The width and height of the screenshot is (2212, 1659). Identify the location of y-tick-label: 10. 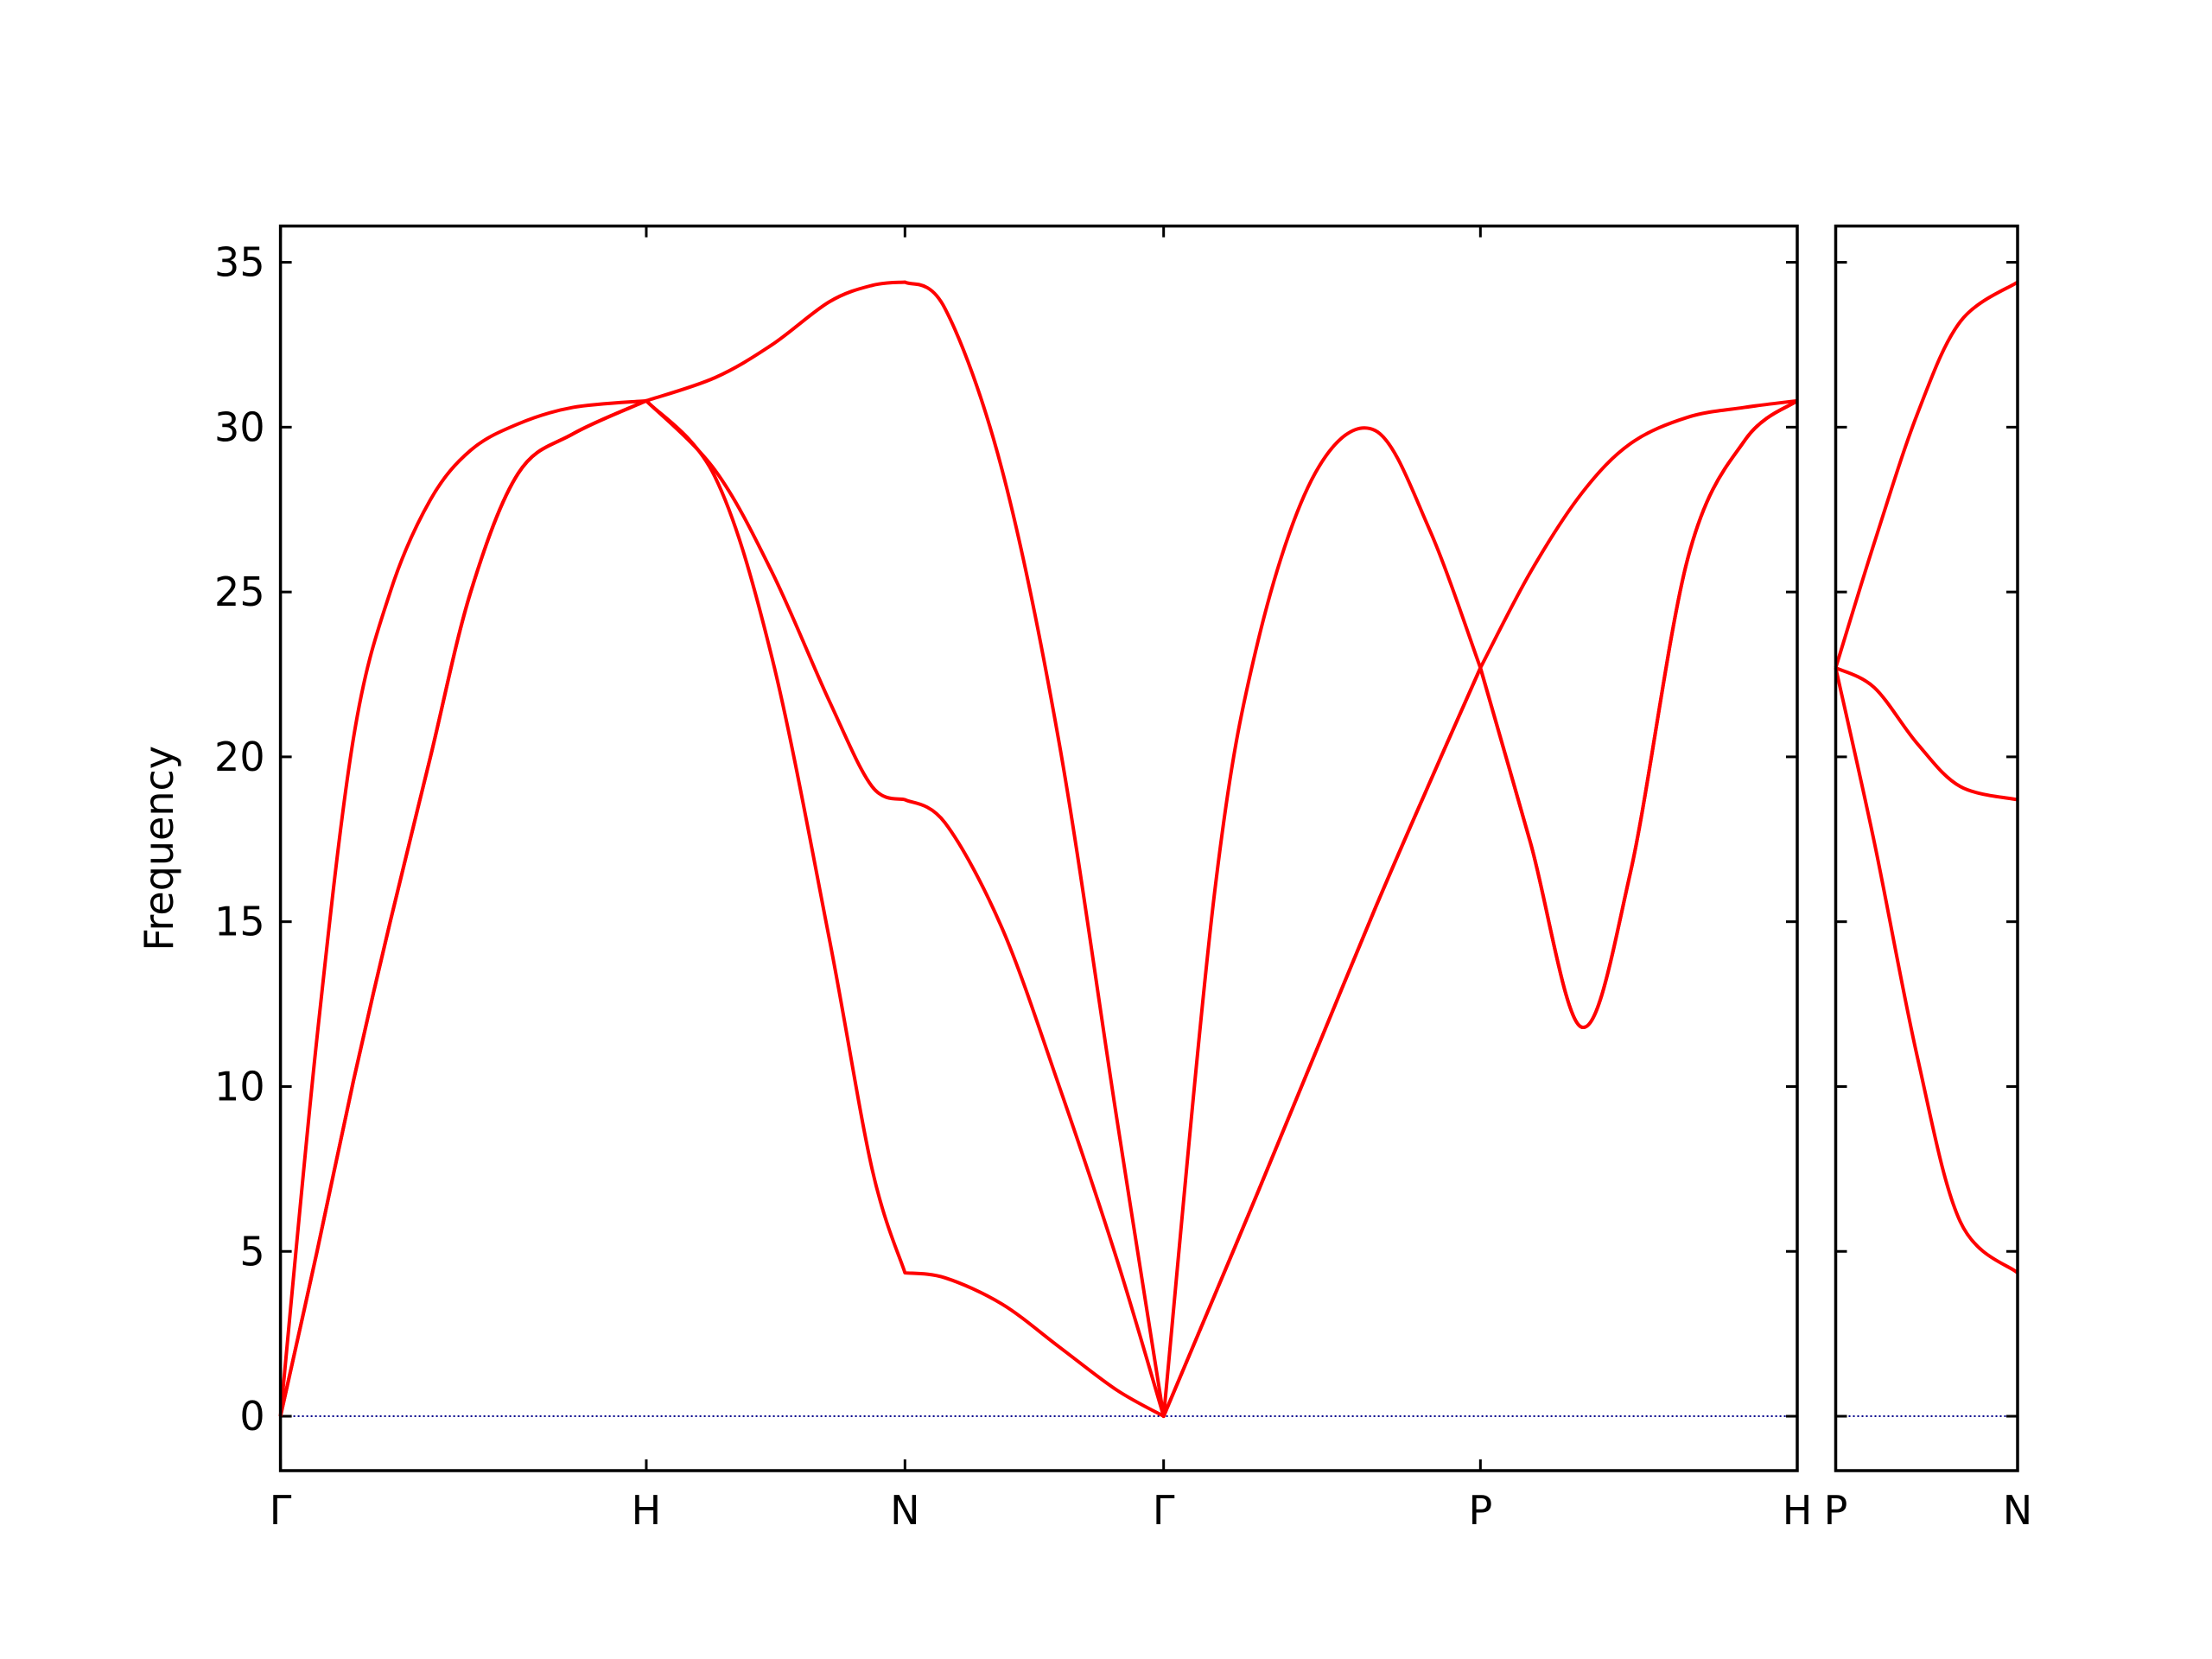
(239, 1086).